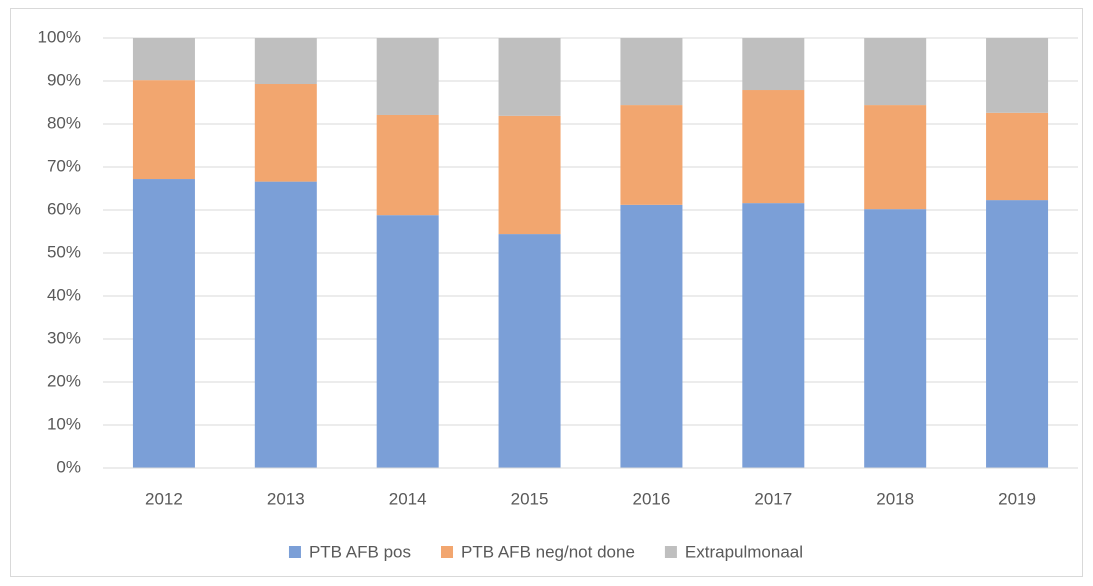  I want to click on y-tick-label: 100%, so click(59, 36).